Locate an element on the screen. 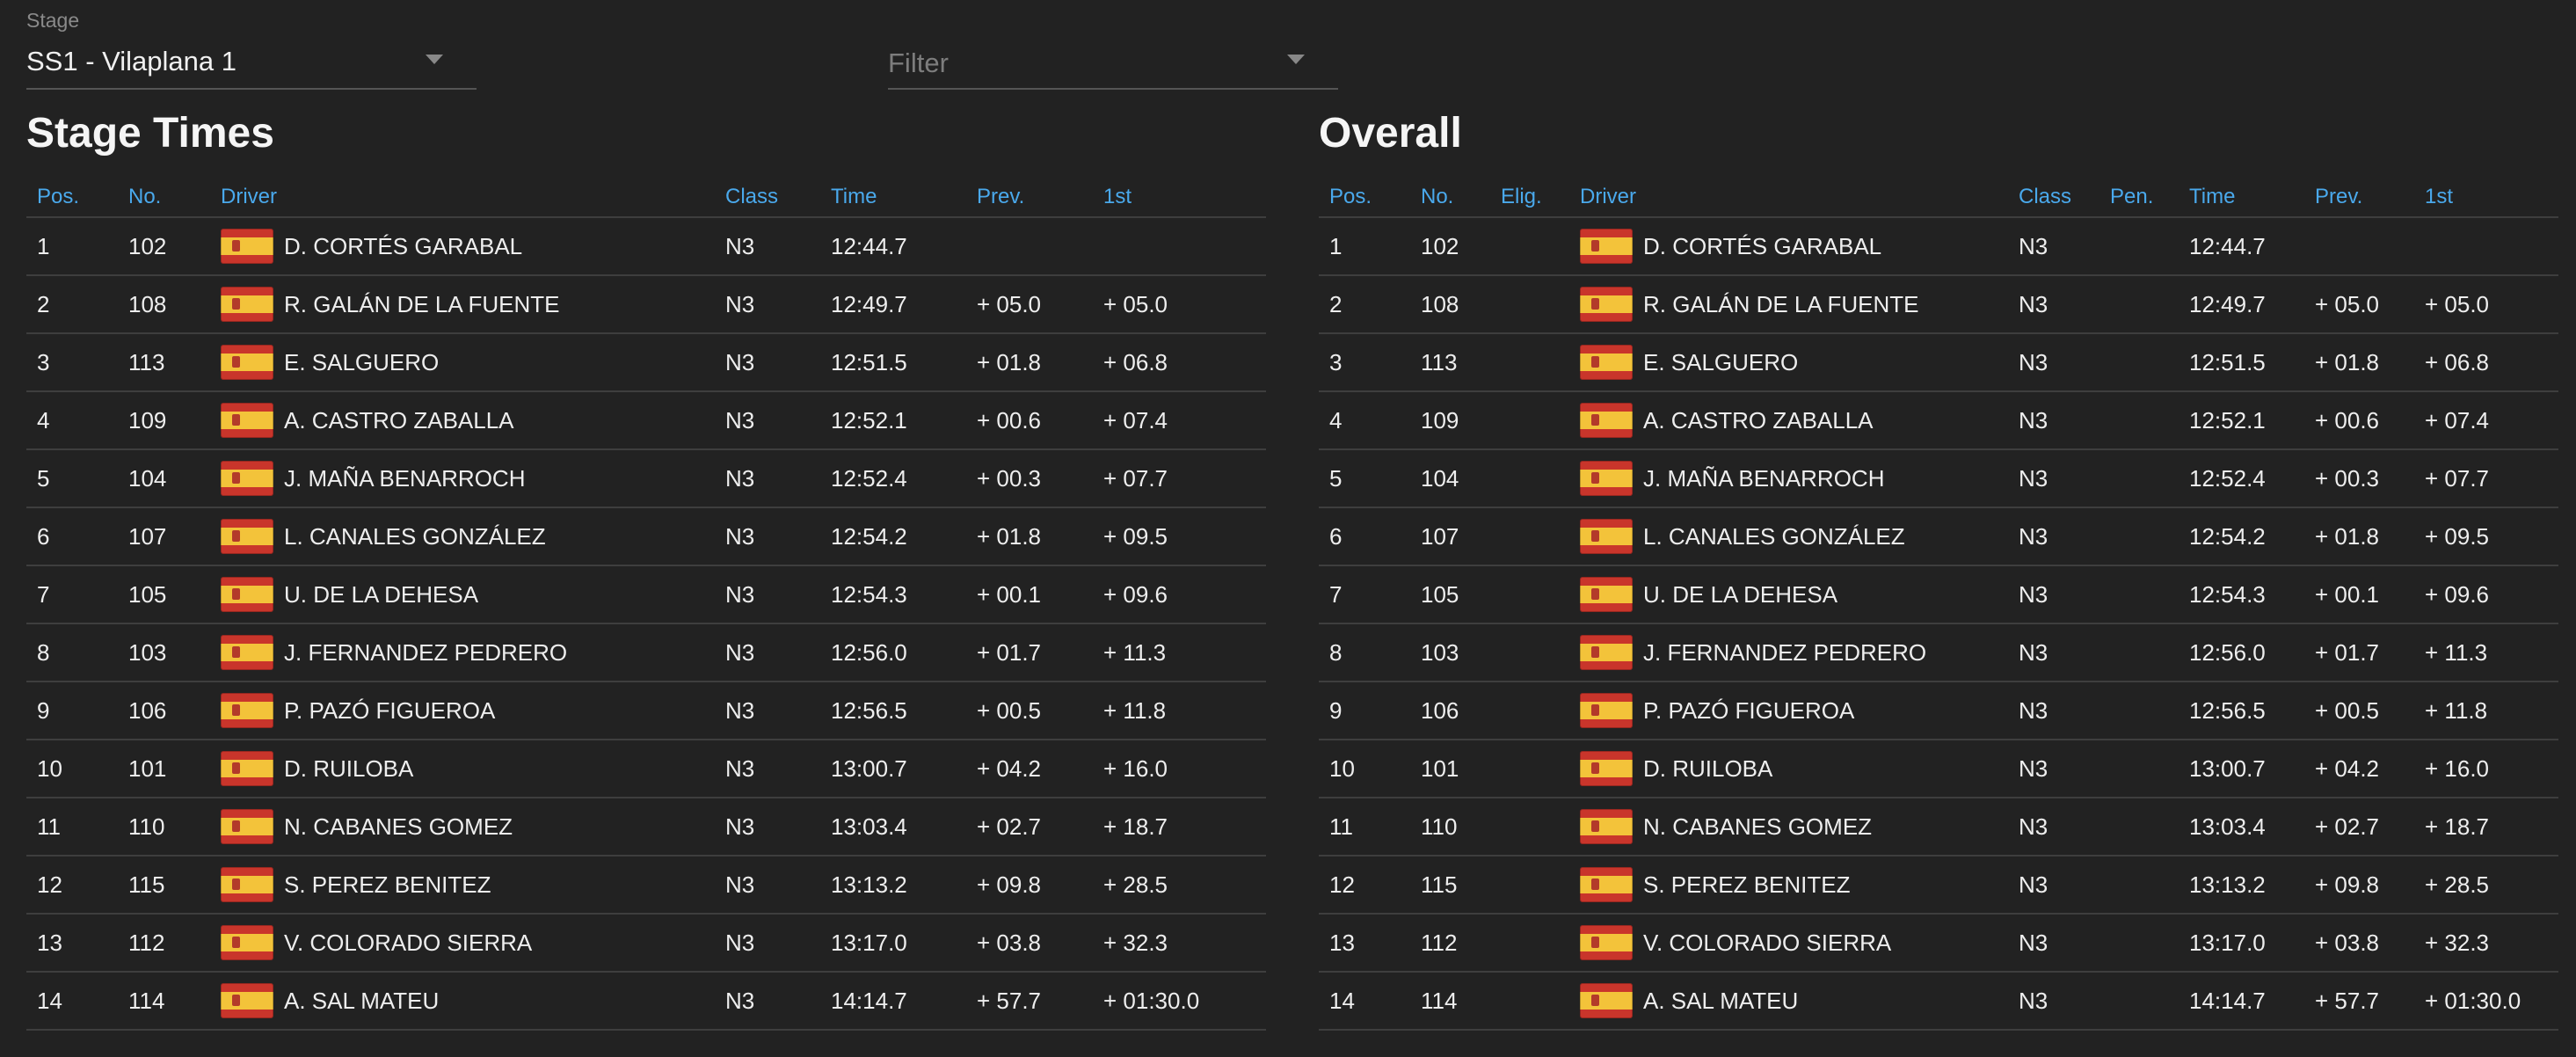  cell-pos: 8 is located at coordinates (1364, 653).